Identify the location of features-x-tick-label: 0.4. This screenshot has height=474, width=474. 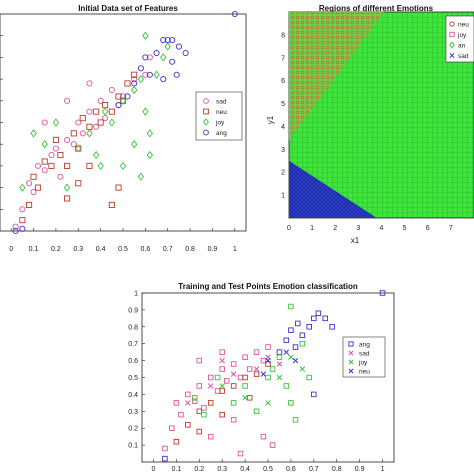
(101, 249).